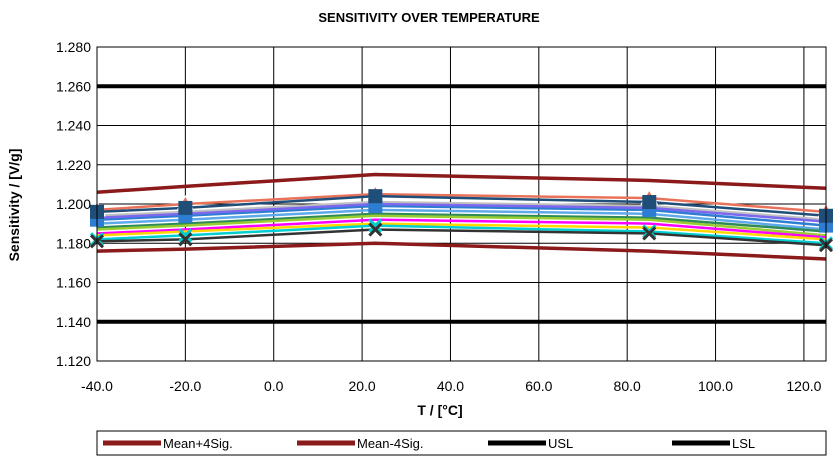 The height and width of the screenshot is (456, 839). I want to click on y-tick-label: 1.140, so click(73, 322).